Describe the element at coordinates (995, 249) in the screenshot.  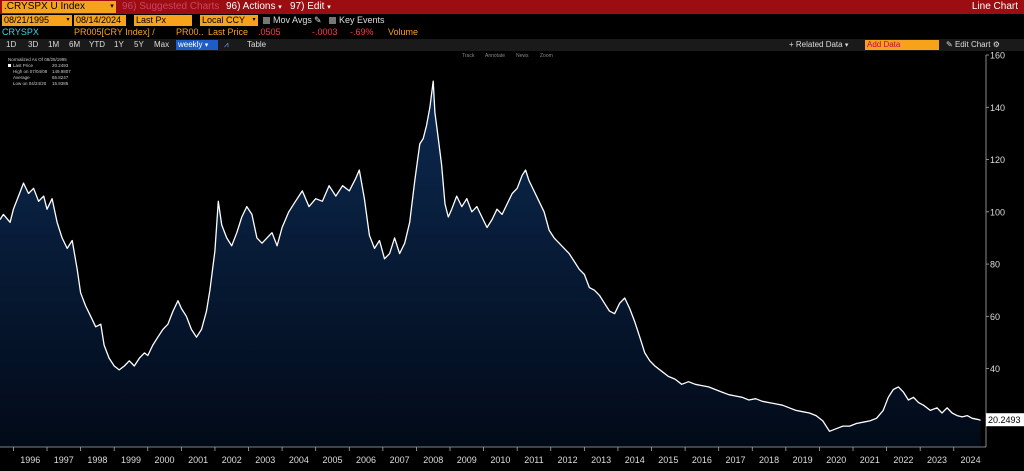
I see `y-axis: 40 60 80 100 120 140 160` at that location.